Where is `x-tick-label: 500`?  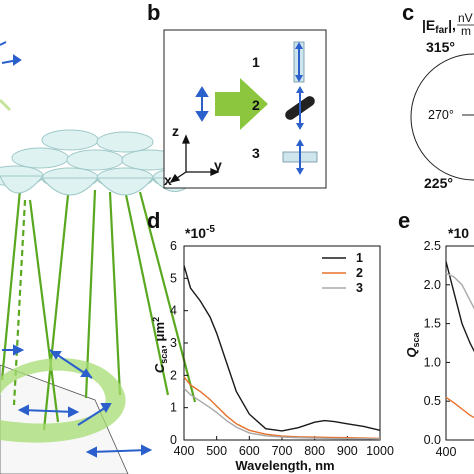 x-tick-label: 500 is located at coordinates (216, 451).